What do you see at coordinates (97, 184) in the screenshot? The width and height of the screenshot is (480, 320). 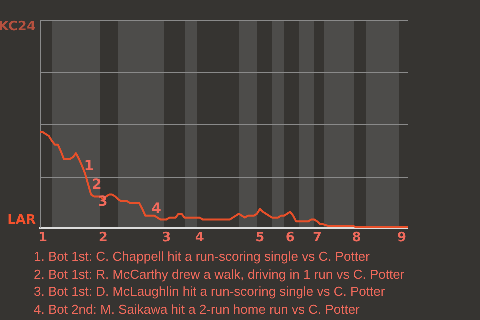 I see `annotation: 2` at bounding box center [97, 184].